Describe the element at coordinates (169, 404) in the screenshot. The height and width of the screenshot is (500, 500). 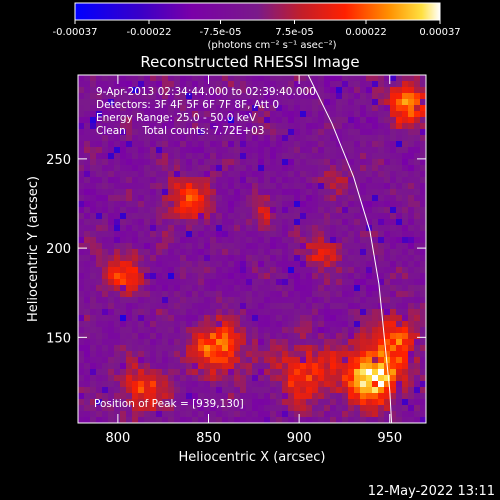
I see `peak-position-label: Position of Peak = [939,130]` at that location.